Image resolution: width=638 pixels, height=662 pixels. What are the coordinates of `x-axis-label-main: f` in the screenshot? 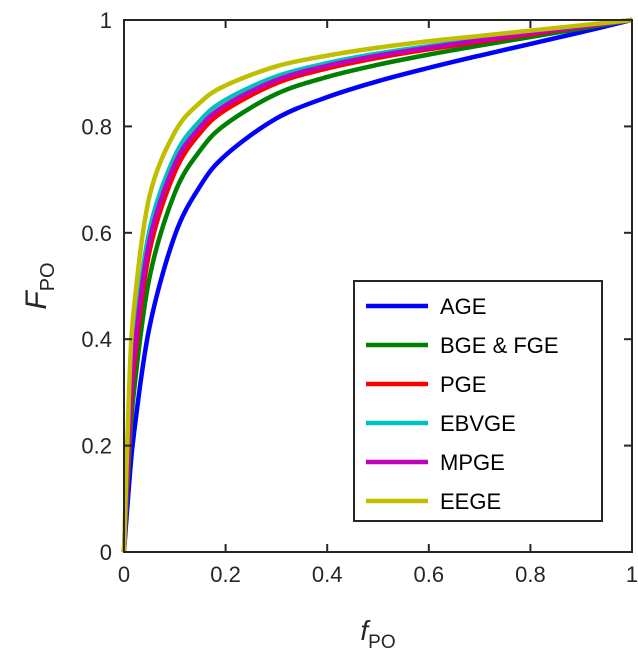 It's located at (365, 630).